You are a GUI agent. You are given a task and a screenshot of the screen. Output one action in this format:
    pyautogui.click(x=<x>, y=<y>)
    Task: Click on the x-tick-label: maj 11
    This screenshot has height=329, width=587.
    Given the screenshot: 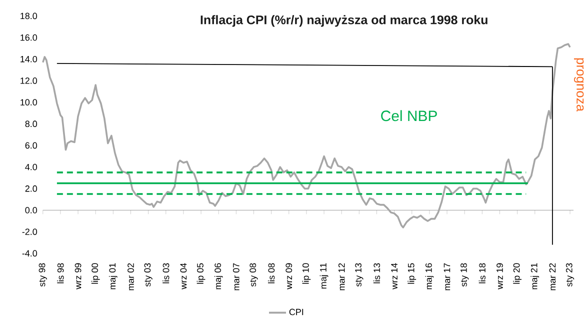 What is the action you would take?
    pyautogui.click(x=324, y=275)
    